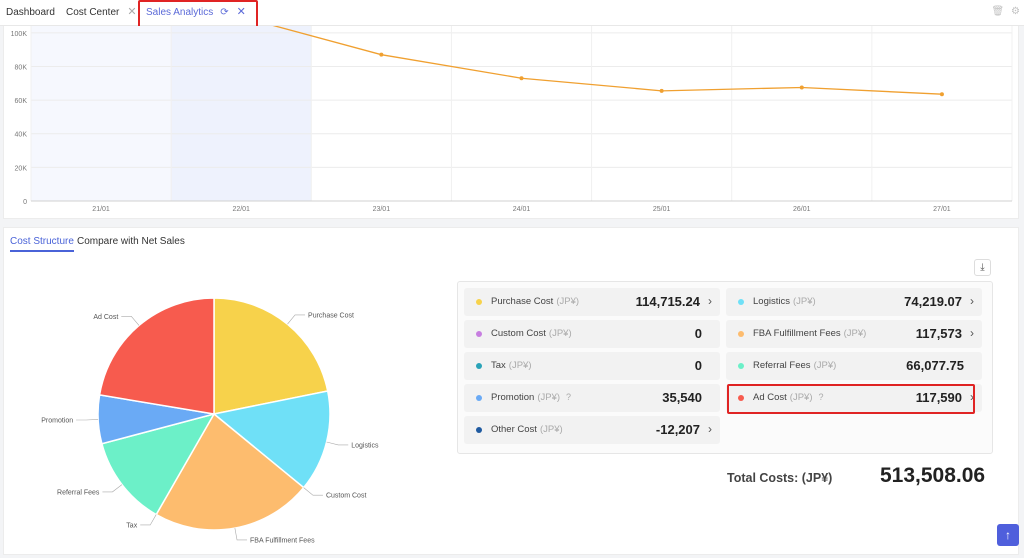 This screenshot has width=1024, height=558. What do you see at coordinates (667, 301) in the screenshot?
I see `cost-value: 114,715.24` at bounding box center [667, 301].